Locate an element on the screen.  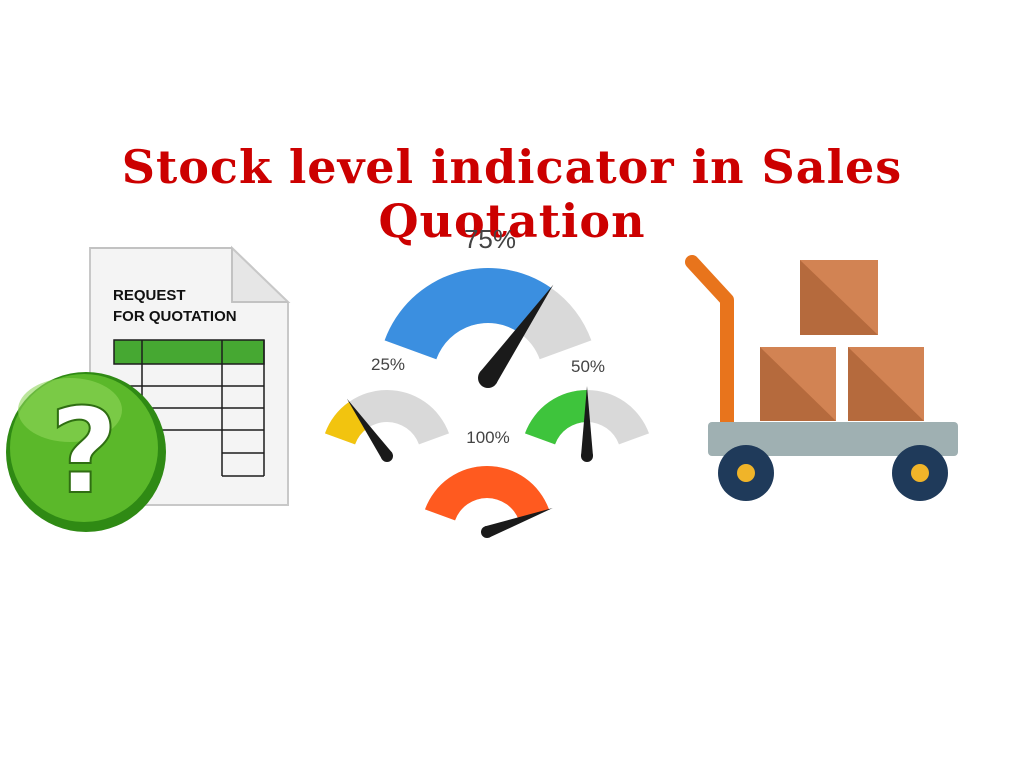
gauge-label-25: 25% is located at coordinates (388, 364).